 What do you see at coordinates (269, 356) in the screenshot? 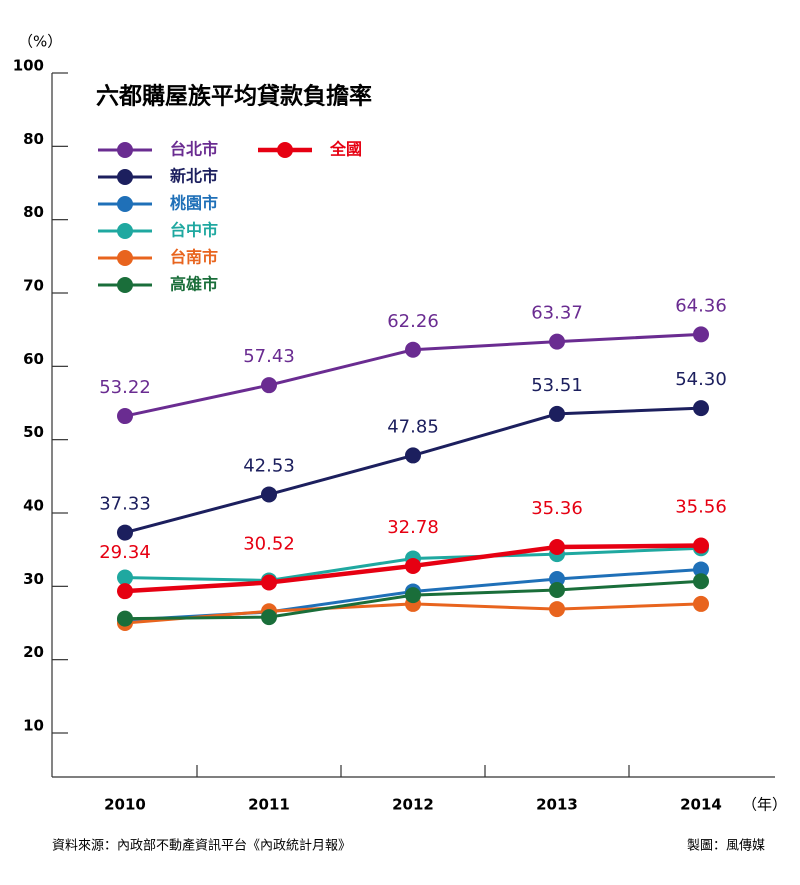
I see `data-label: 57.43` at bounding box center [269, 356].